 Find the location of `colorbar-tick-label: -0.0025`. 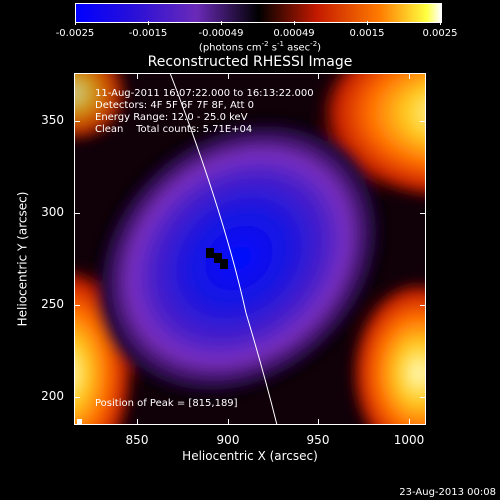

colorbar-tick-label: -0.0025 is located at coordinates (75, 33).